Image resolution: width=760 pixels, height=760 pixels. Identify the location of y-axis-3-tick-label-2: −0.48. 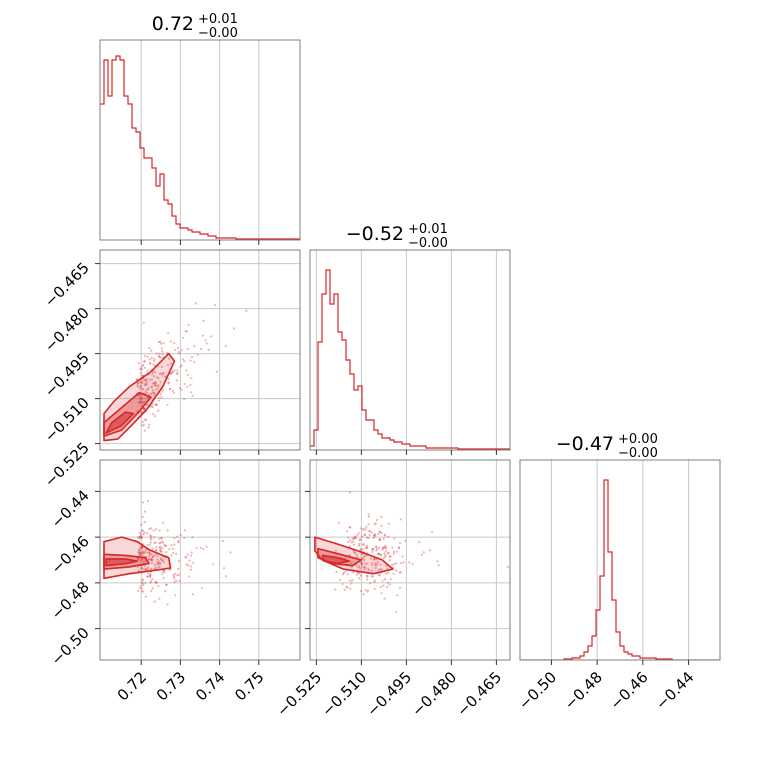
(70, 600).